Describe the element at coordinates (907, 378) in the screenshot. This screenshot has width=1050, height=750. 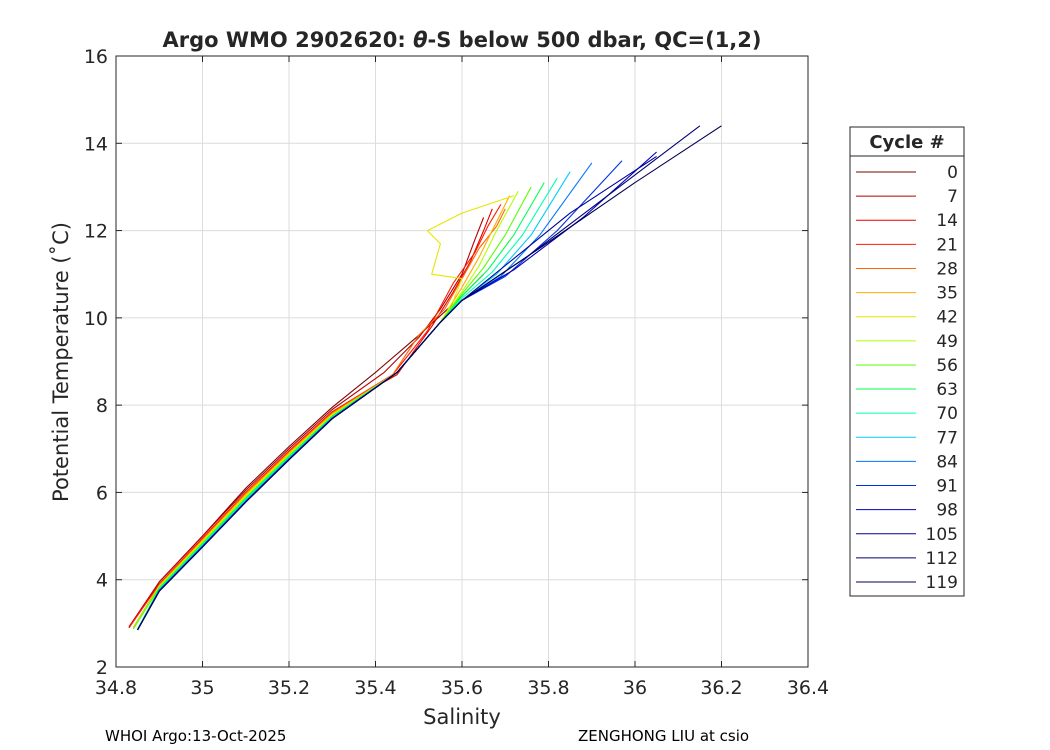
I see `legend-entries: 0 7 14 21 28 35 42 49 56 63 70 77 84 91 98 105 112 119` at that location.